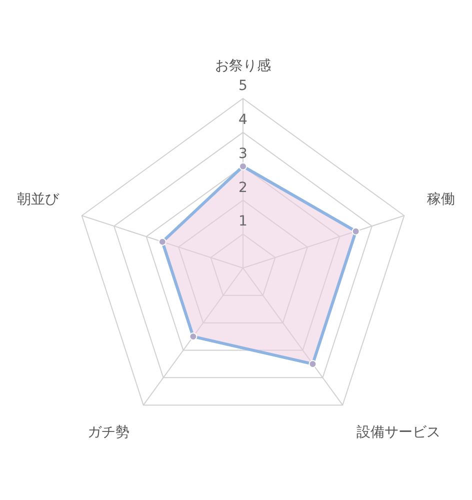 This screenshot has height=500, width=472. What do you see at coordinates (108, 432) in the screenshot?
I see `spoke-label: ガチ勢` at bounding box center [108, 432].